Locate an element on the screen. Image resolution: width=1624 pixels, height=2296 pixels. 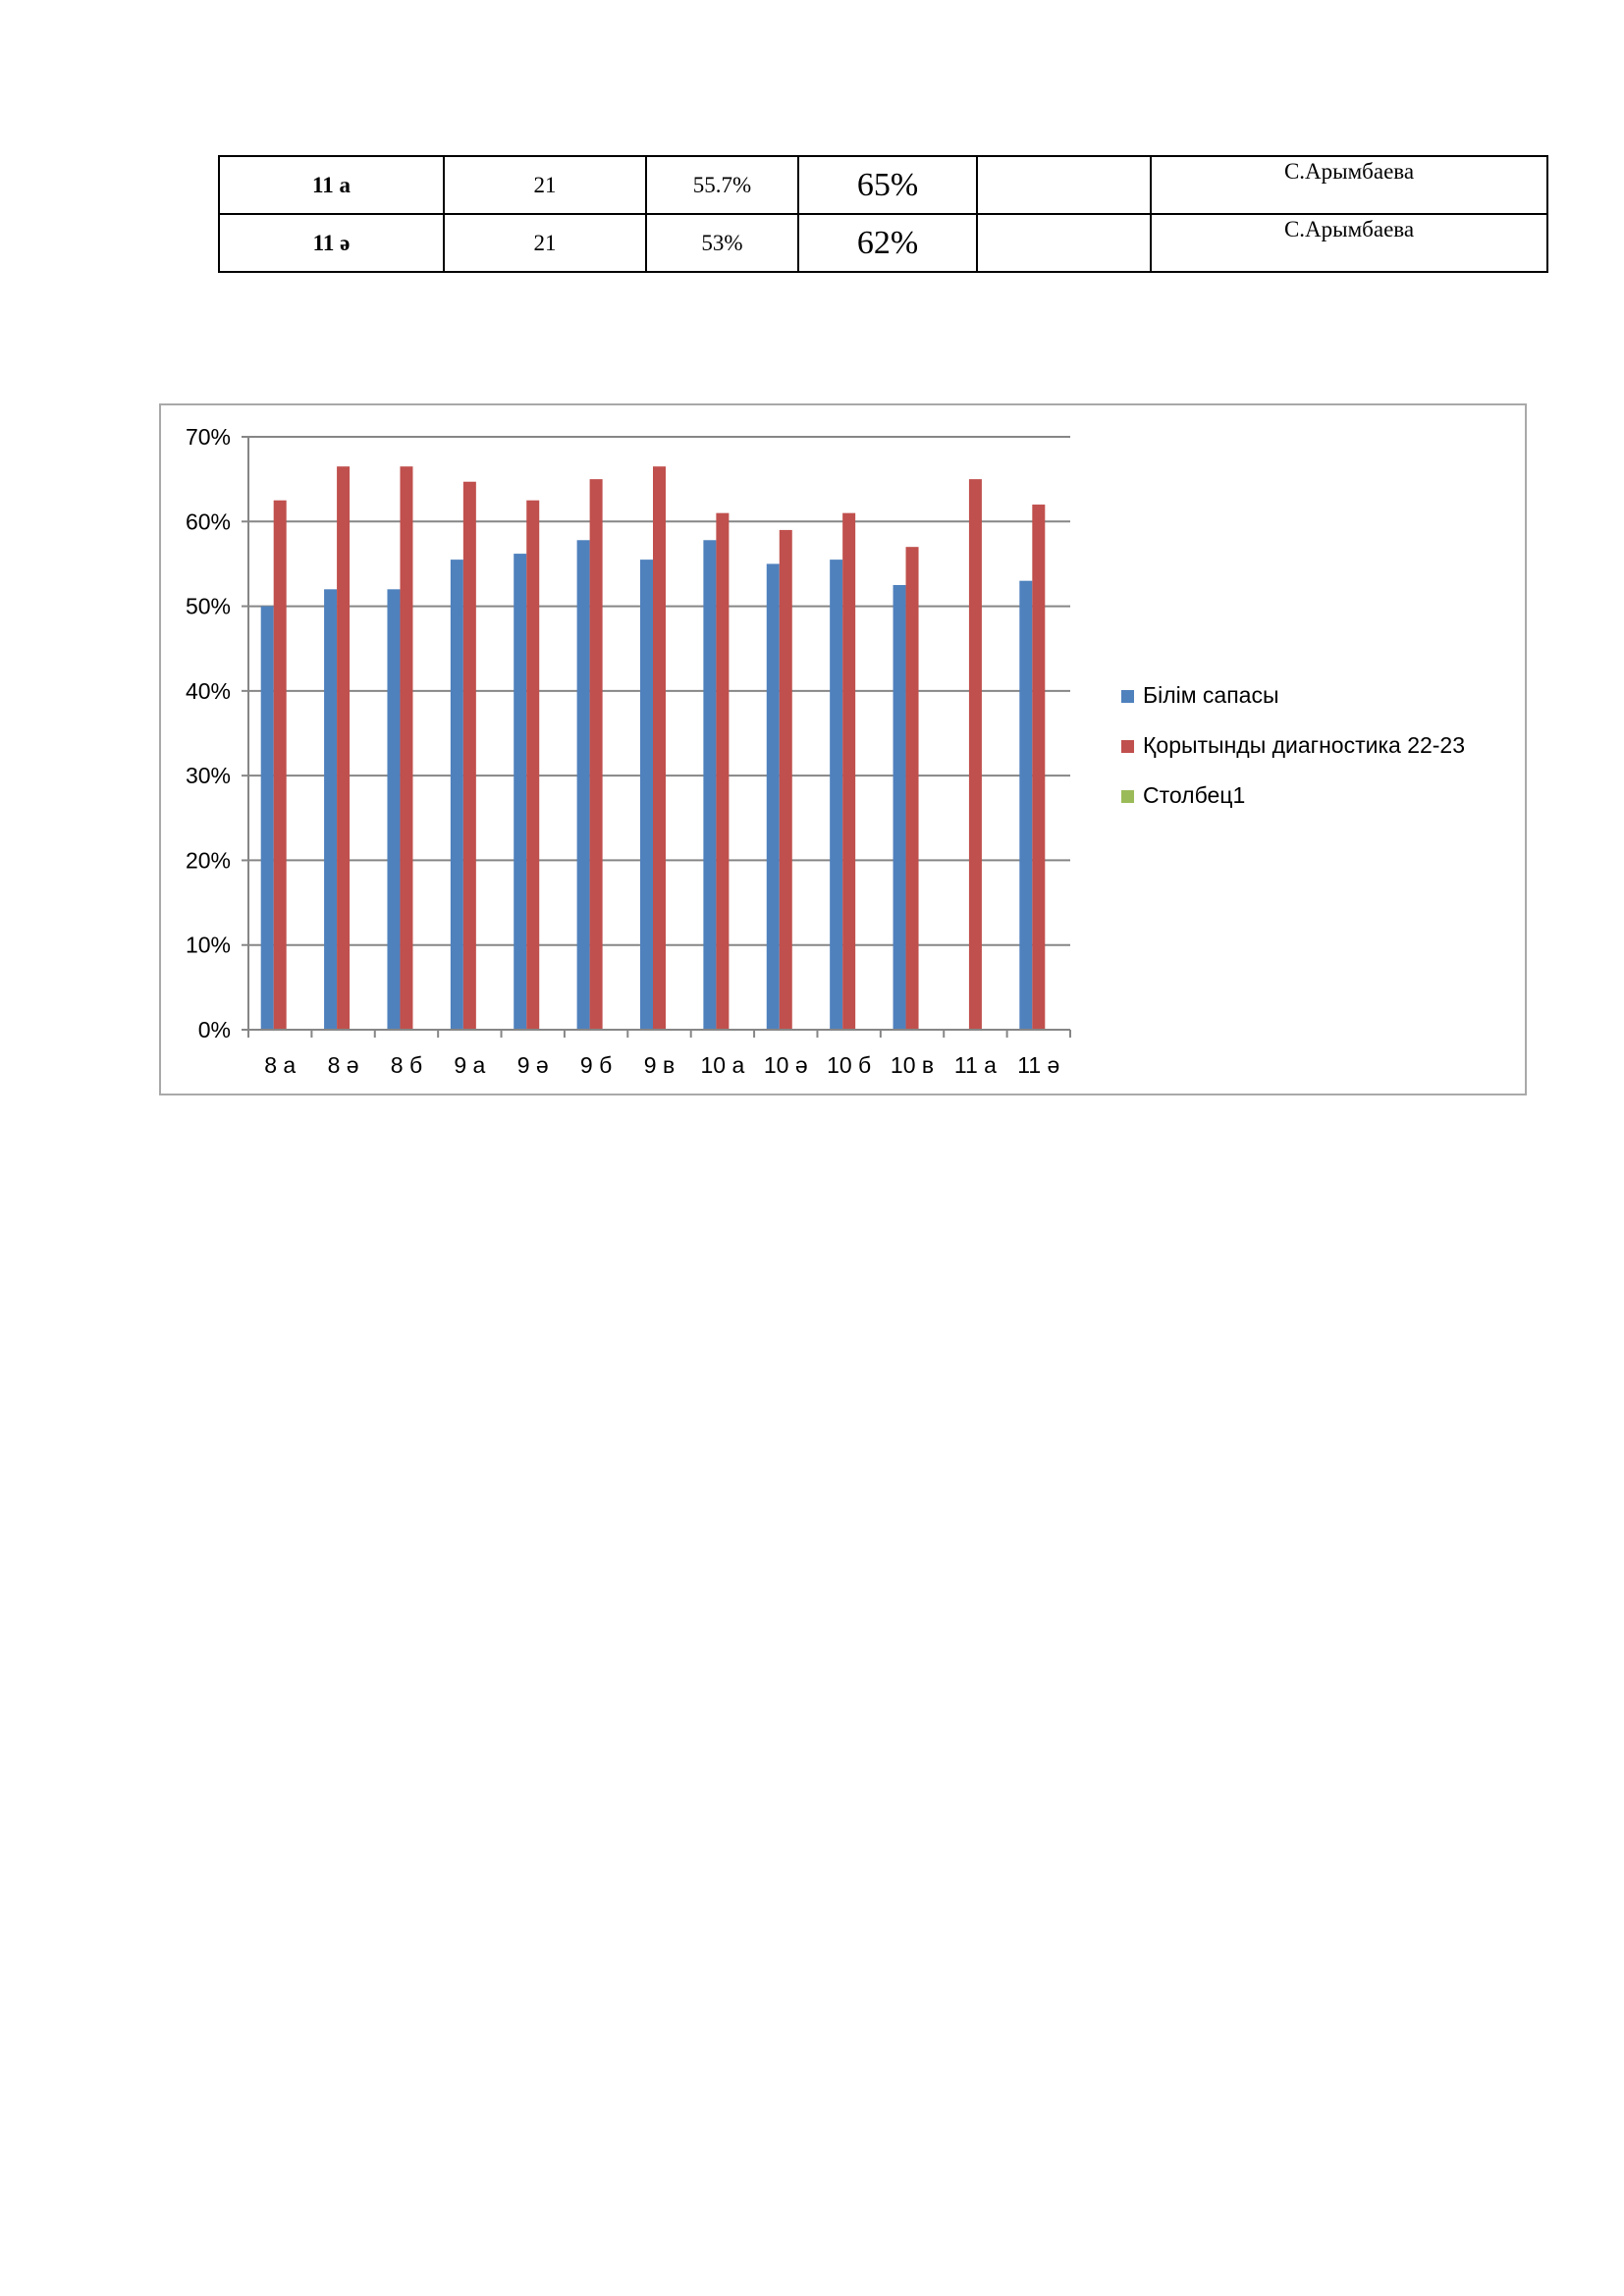
x-tick-label: 10 в is located at coordinates (912, 1065).